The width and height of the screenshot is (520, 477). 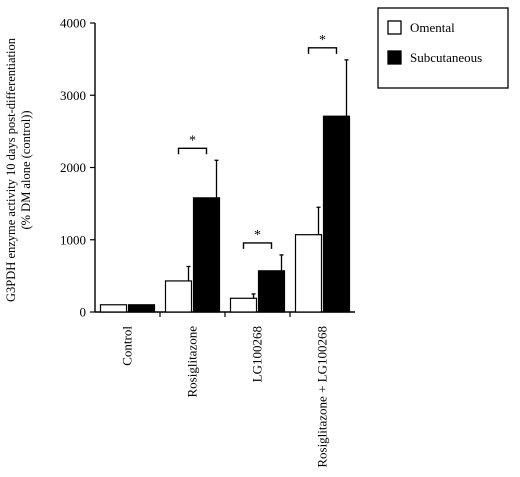 What do you see at coordinates (73, 23) in the screenshot?
I see `y-tick-label: 4000` at bounding box center [73, 23].